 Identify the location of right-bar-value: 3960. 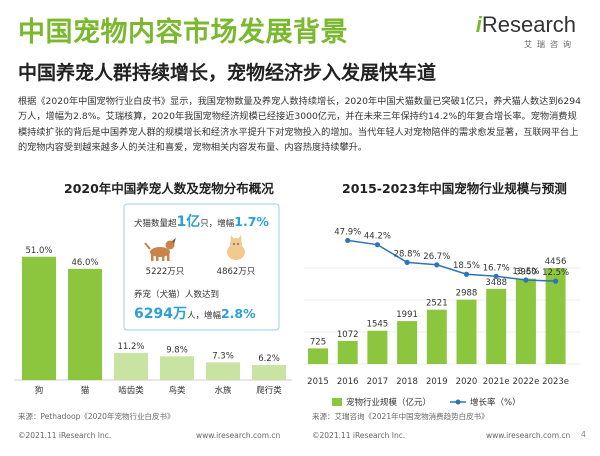
(526, 273).